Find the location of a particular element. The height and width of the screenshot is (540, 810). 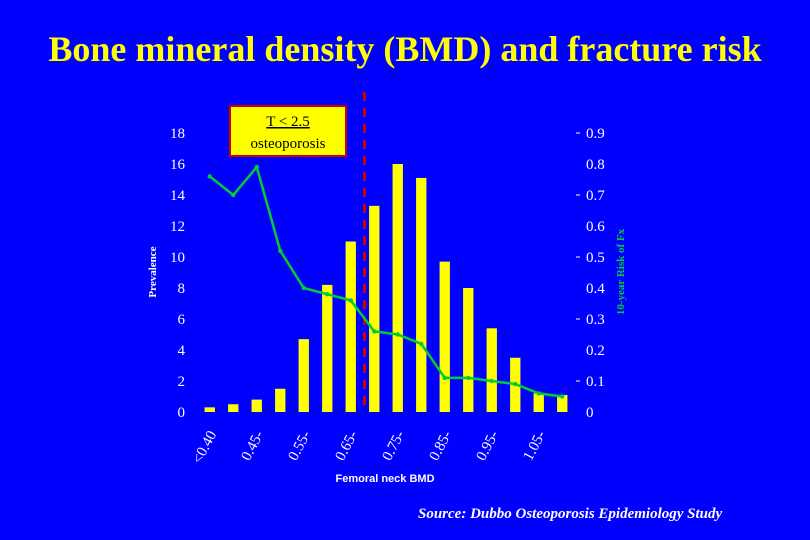

y2-tick-label: 0.5 is located at coordinates (595, 258).